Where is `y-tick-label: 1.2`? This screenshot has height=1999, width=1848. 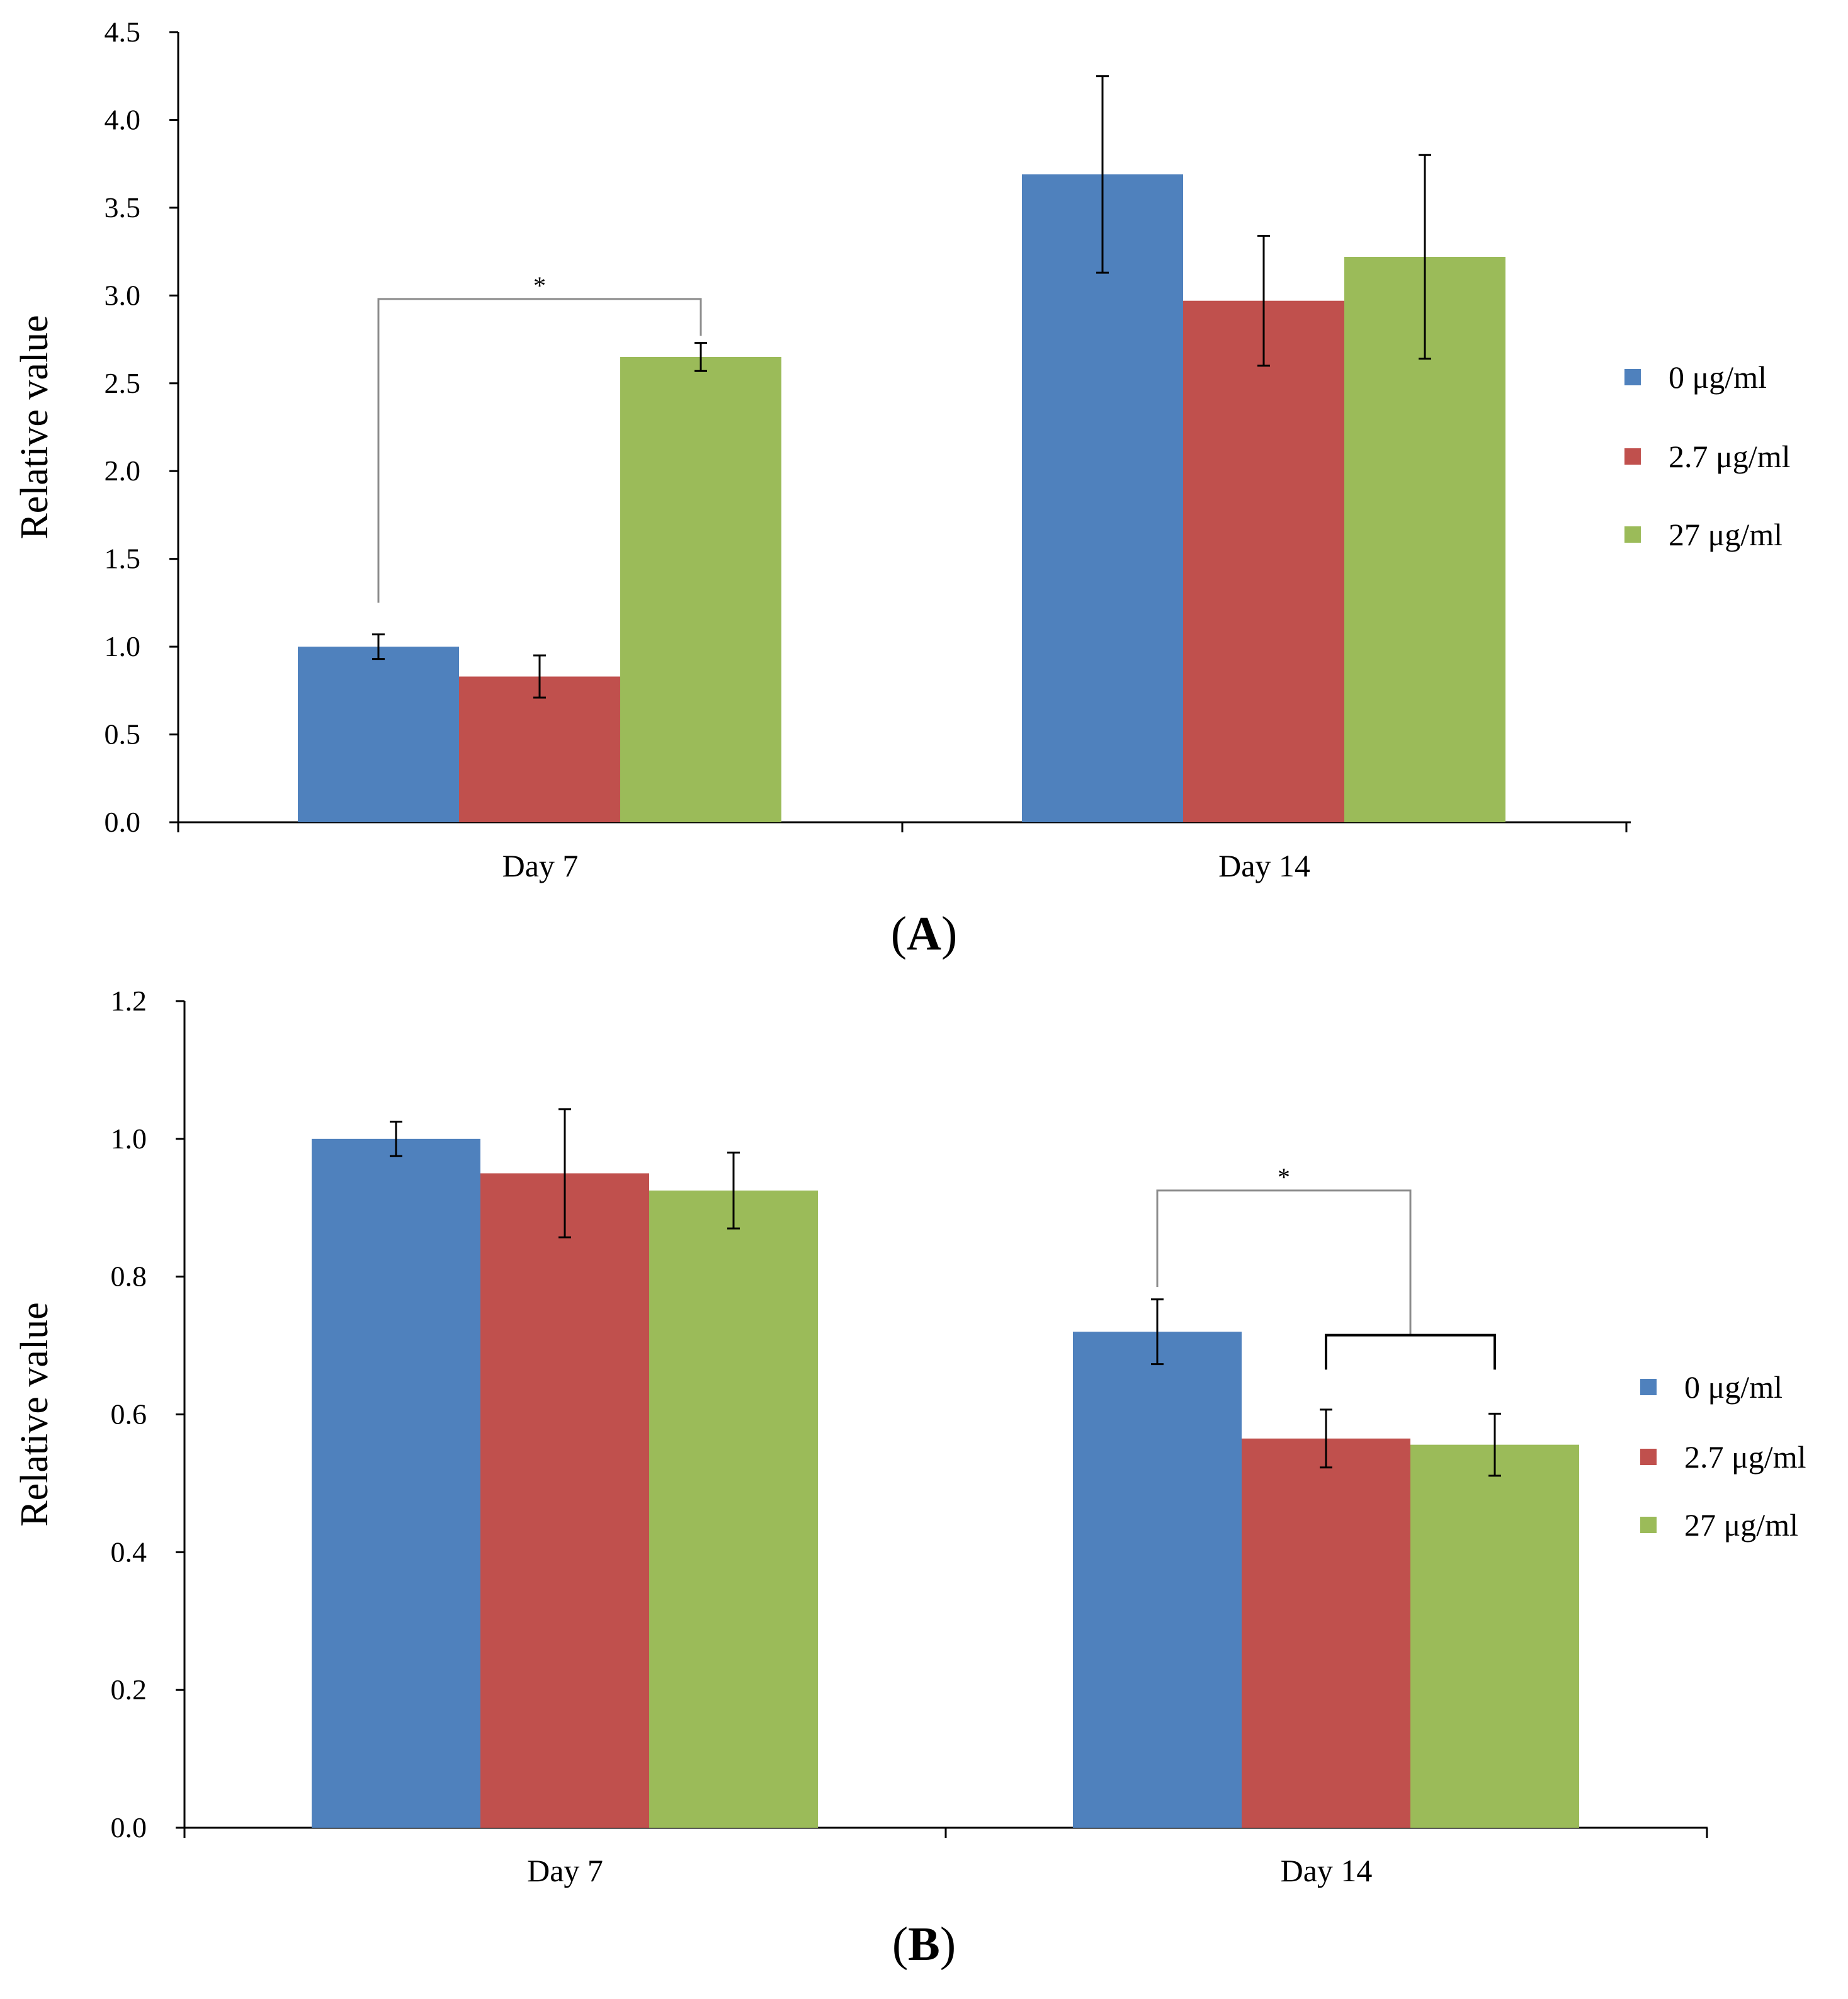
y-tick-label: 1.2 is located at coordinates (129, 1001).